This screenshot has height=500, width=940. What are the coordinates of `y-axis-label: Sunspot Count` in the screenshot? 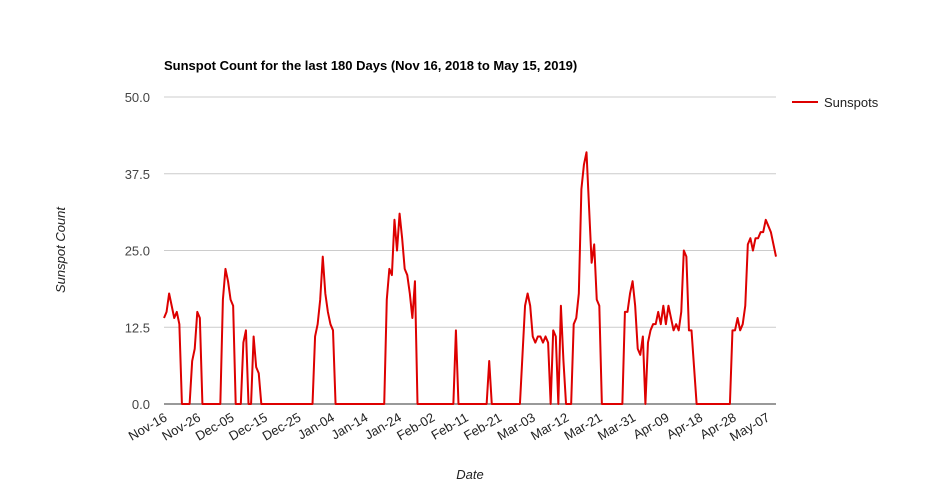 It's located at (60, 249).